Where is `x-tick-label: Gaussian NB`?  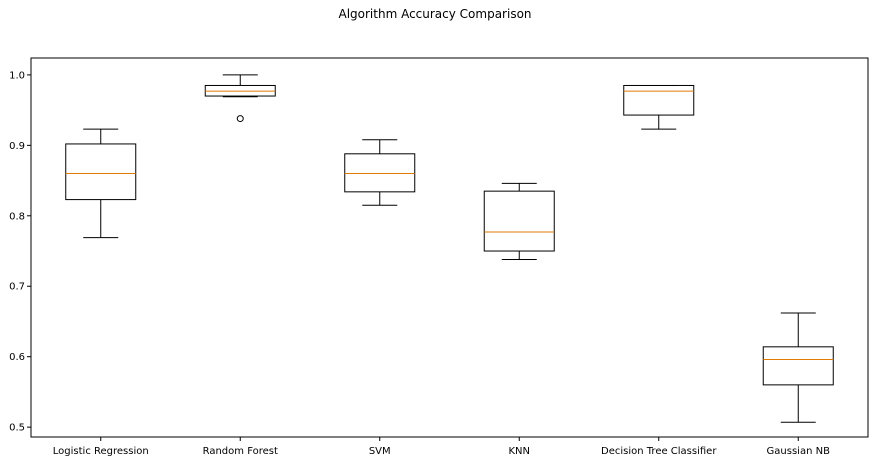 x-tick-label: Gaussian NB is located at coordinates (799, 451).